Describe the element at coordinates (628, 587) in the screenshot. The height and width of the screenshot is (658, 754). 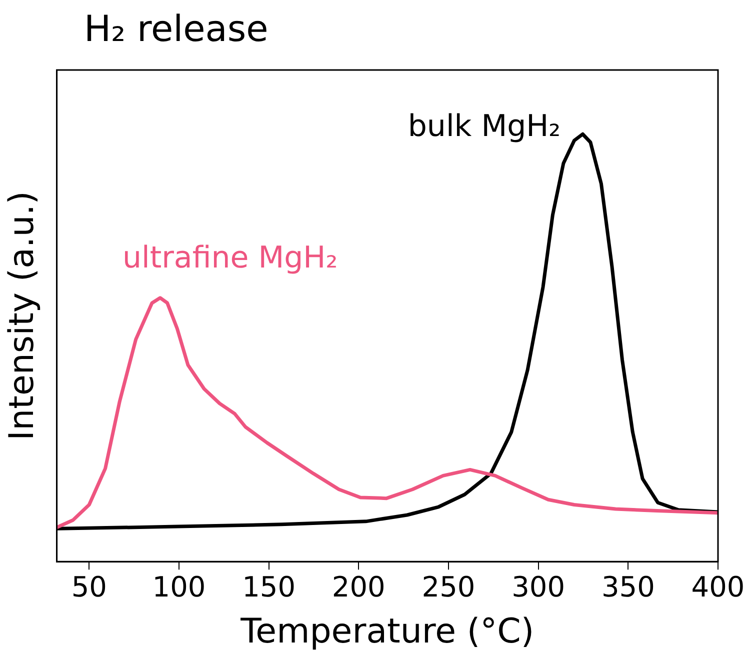
I see `x-tick-label: 350` at that location.